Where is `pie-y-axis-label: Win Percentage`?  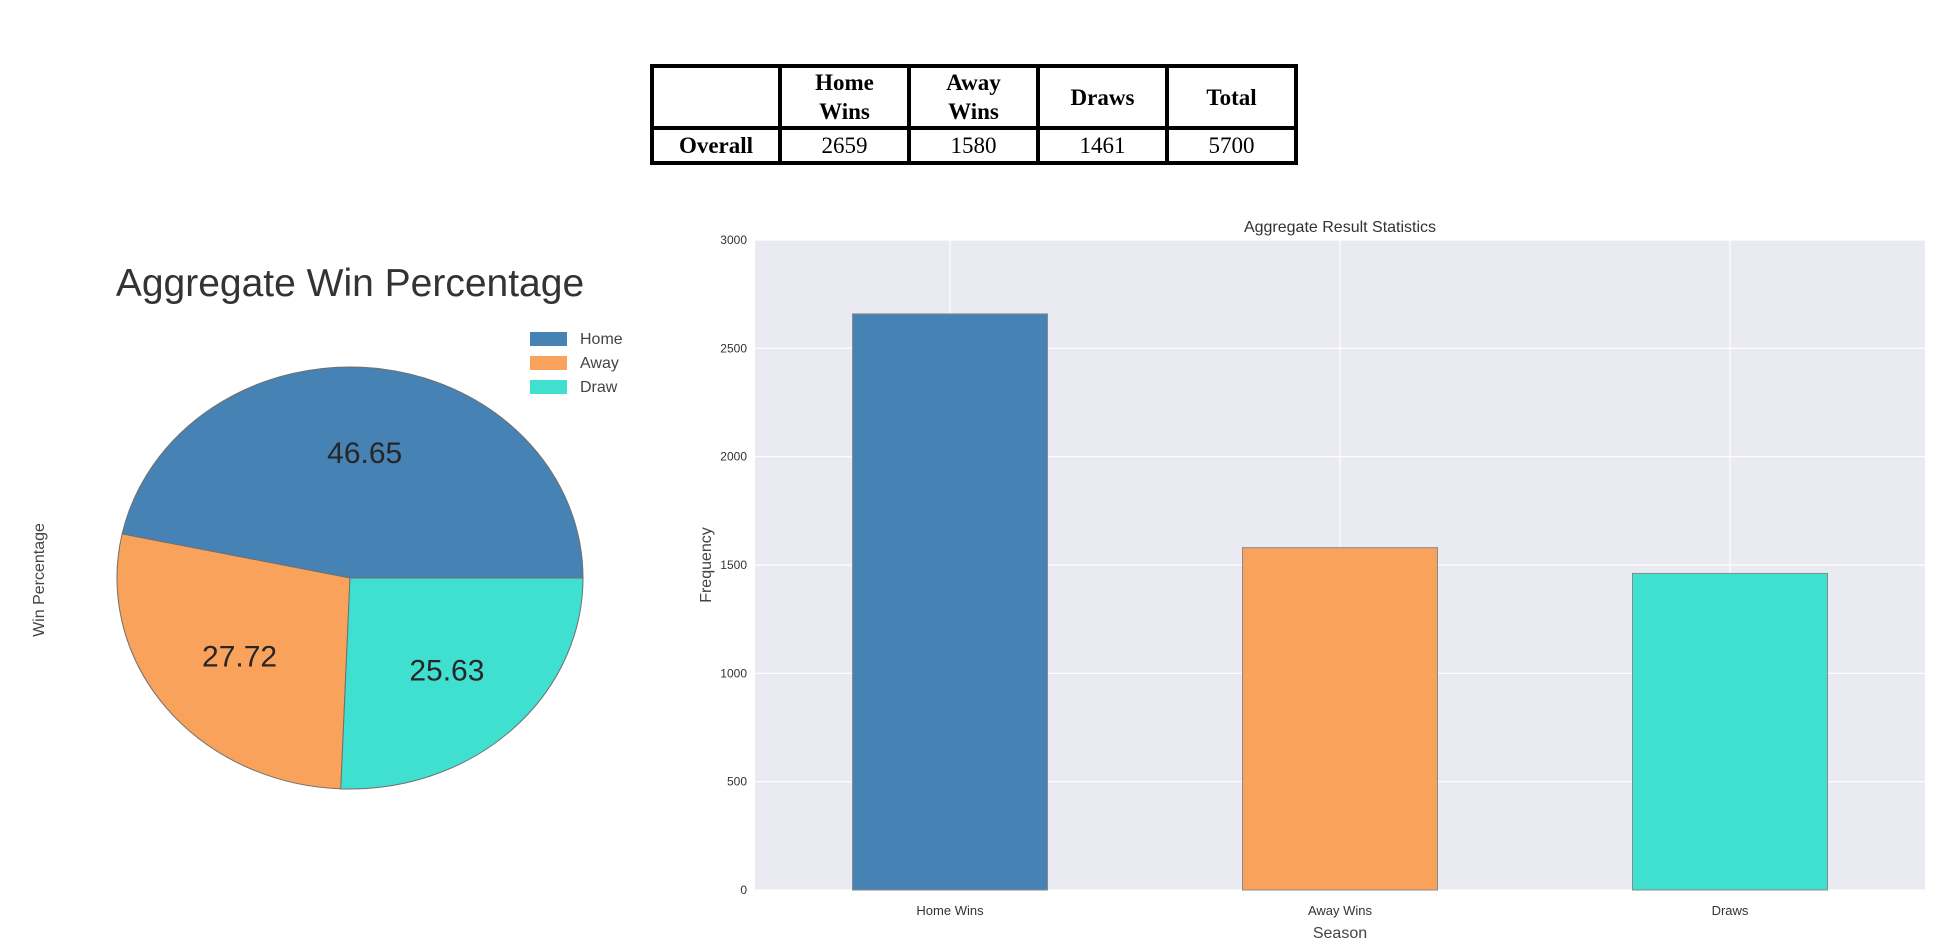 pie-y-axis-label: Win Percentage is located at coordinates (39, 580).